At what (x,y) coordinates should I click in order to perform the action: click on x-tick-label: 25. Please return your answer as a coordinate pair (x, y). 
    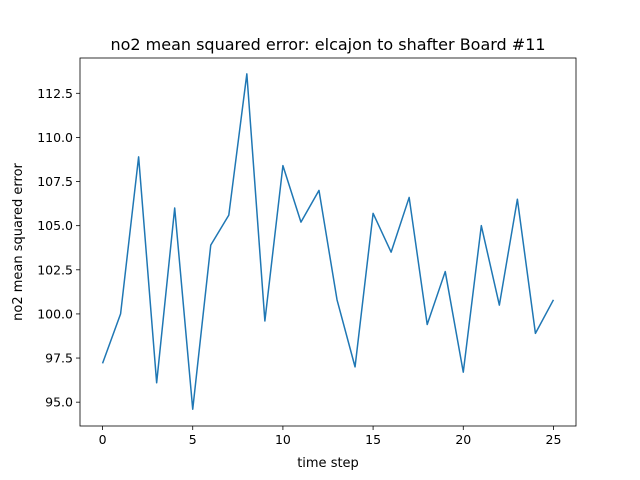
    Looking at the image, I should click on (554, 439).